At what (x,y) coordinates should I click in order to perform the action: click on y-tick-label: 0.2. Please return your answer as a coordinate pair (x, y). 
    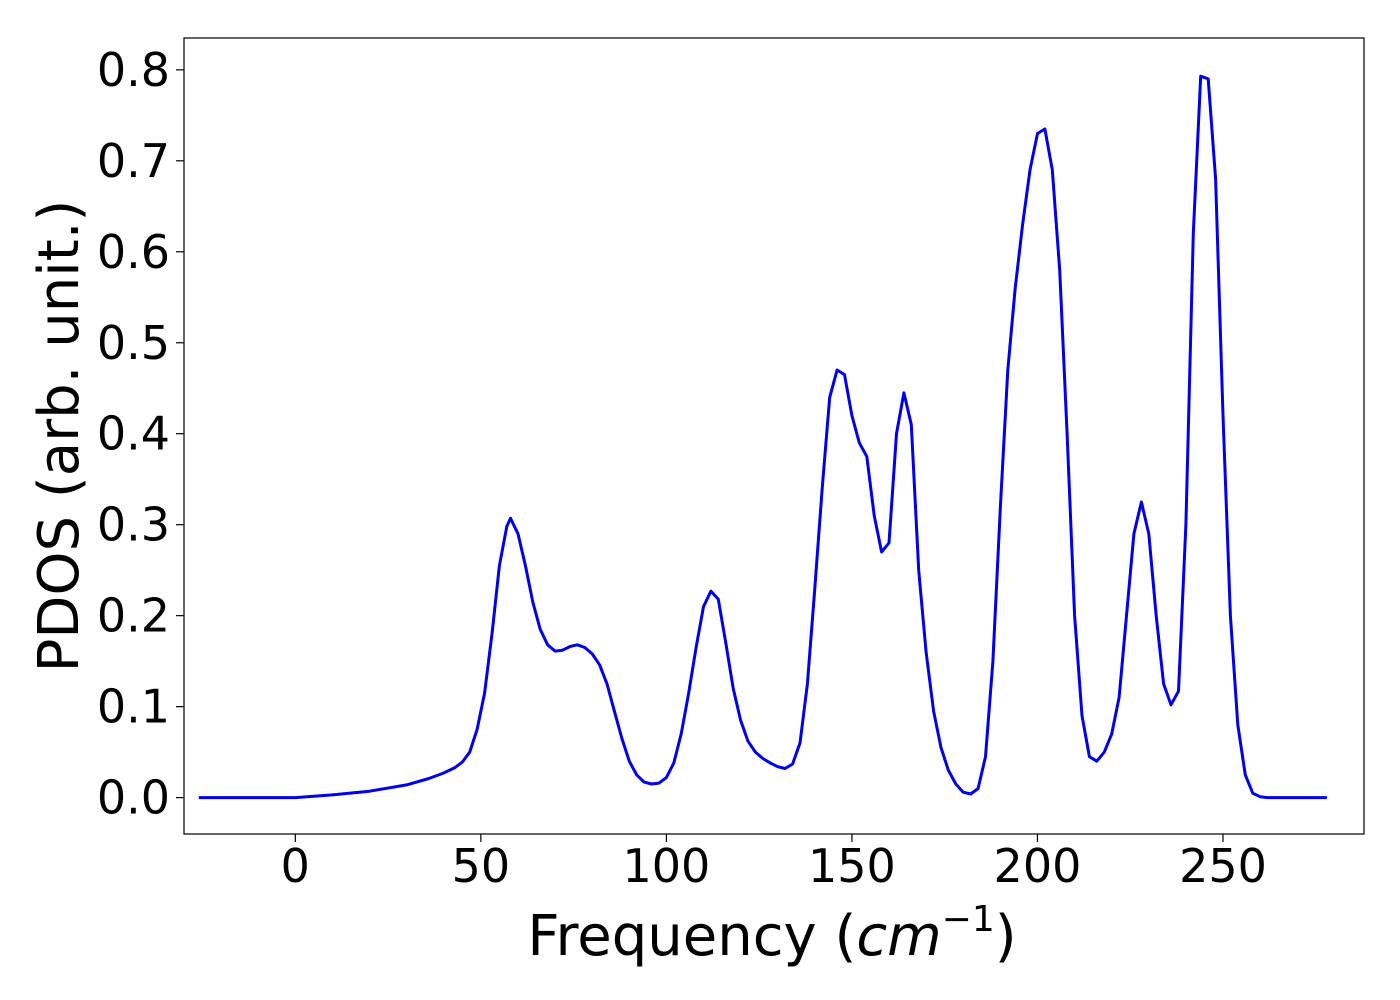
    Looking at the image, I should click on (133, 616).